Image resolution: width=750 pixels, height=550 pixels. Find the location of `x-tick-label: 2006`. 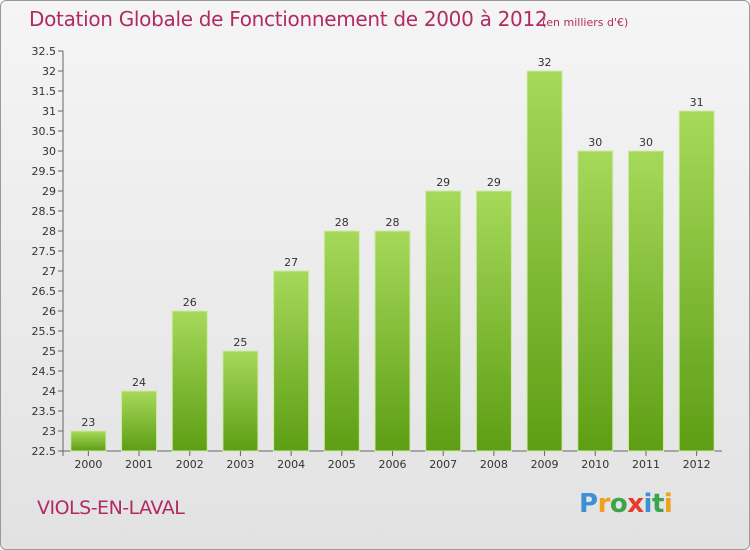

x-tick-label: 2006 is located at coordinates (393, 464).